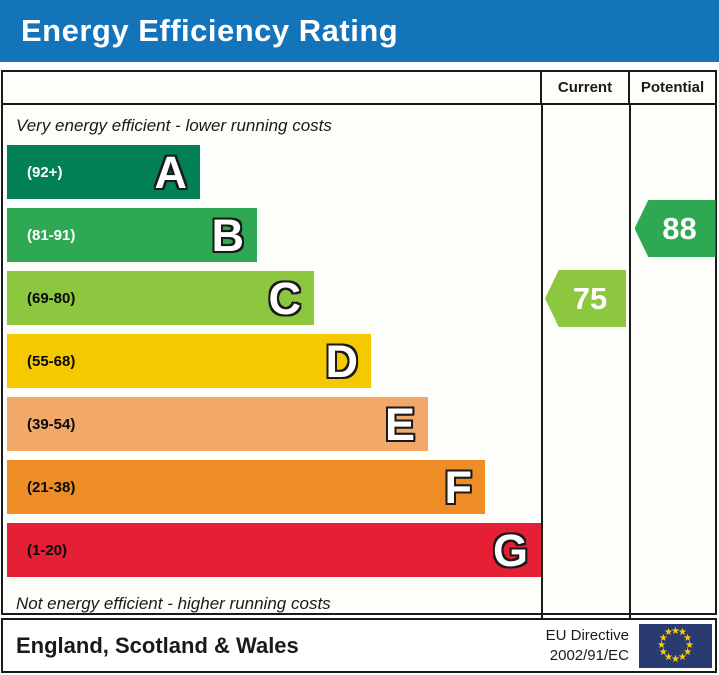  I want to click on band-b: (81-91) B, so click(132, 235).